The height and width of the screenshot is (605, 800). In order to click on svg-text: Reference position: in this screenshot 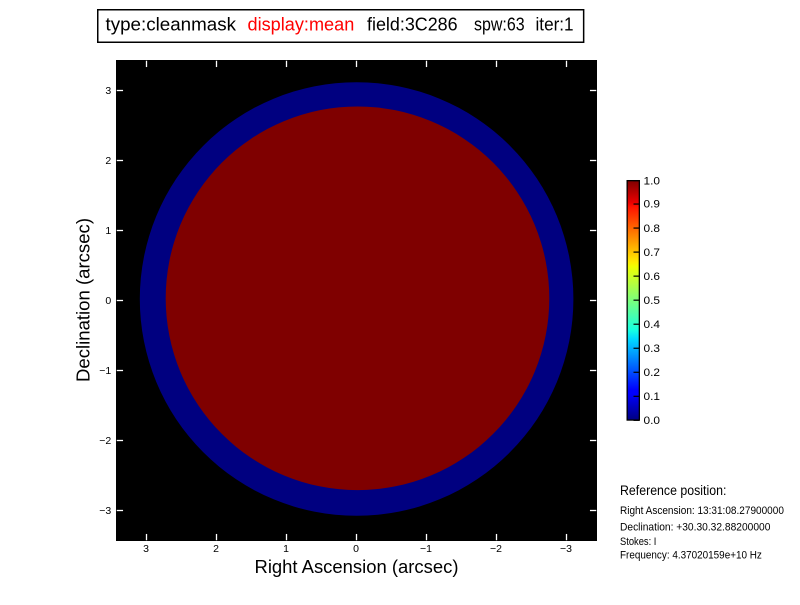, I will do `click(673, 490)`.